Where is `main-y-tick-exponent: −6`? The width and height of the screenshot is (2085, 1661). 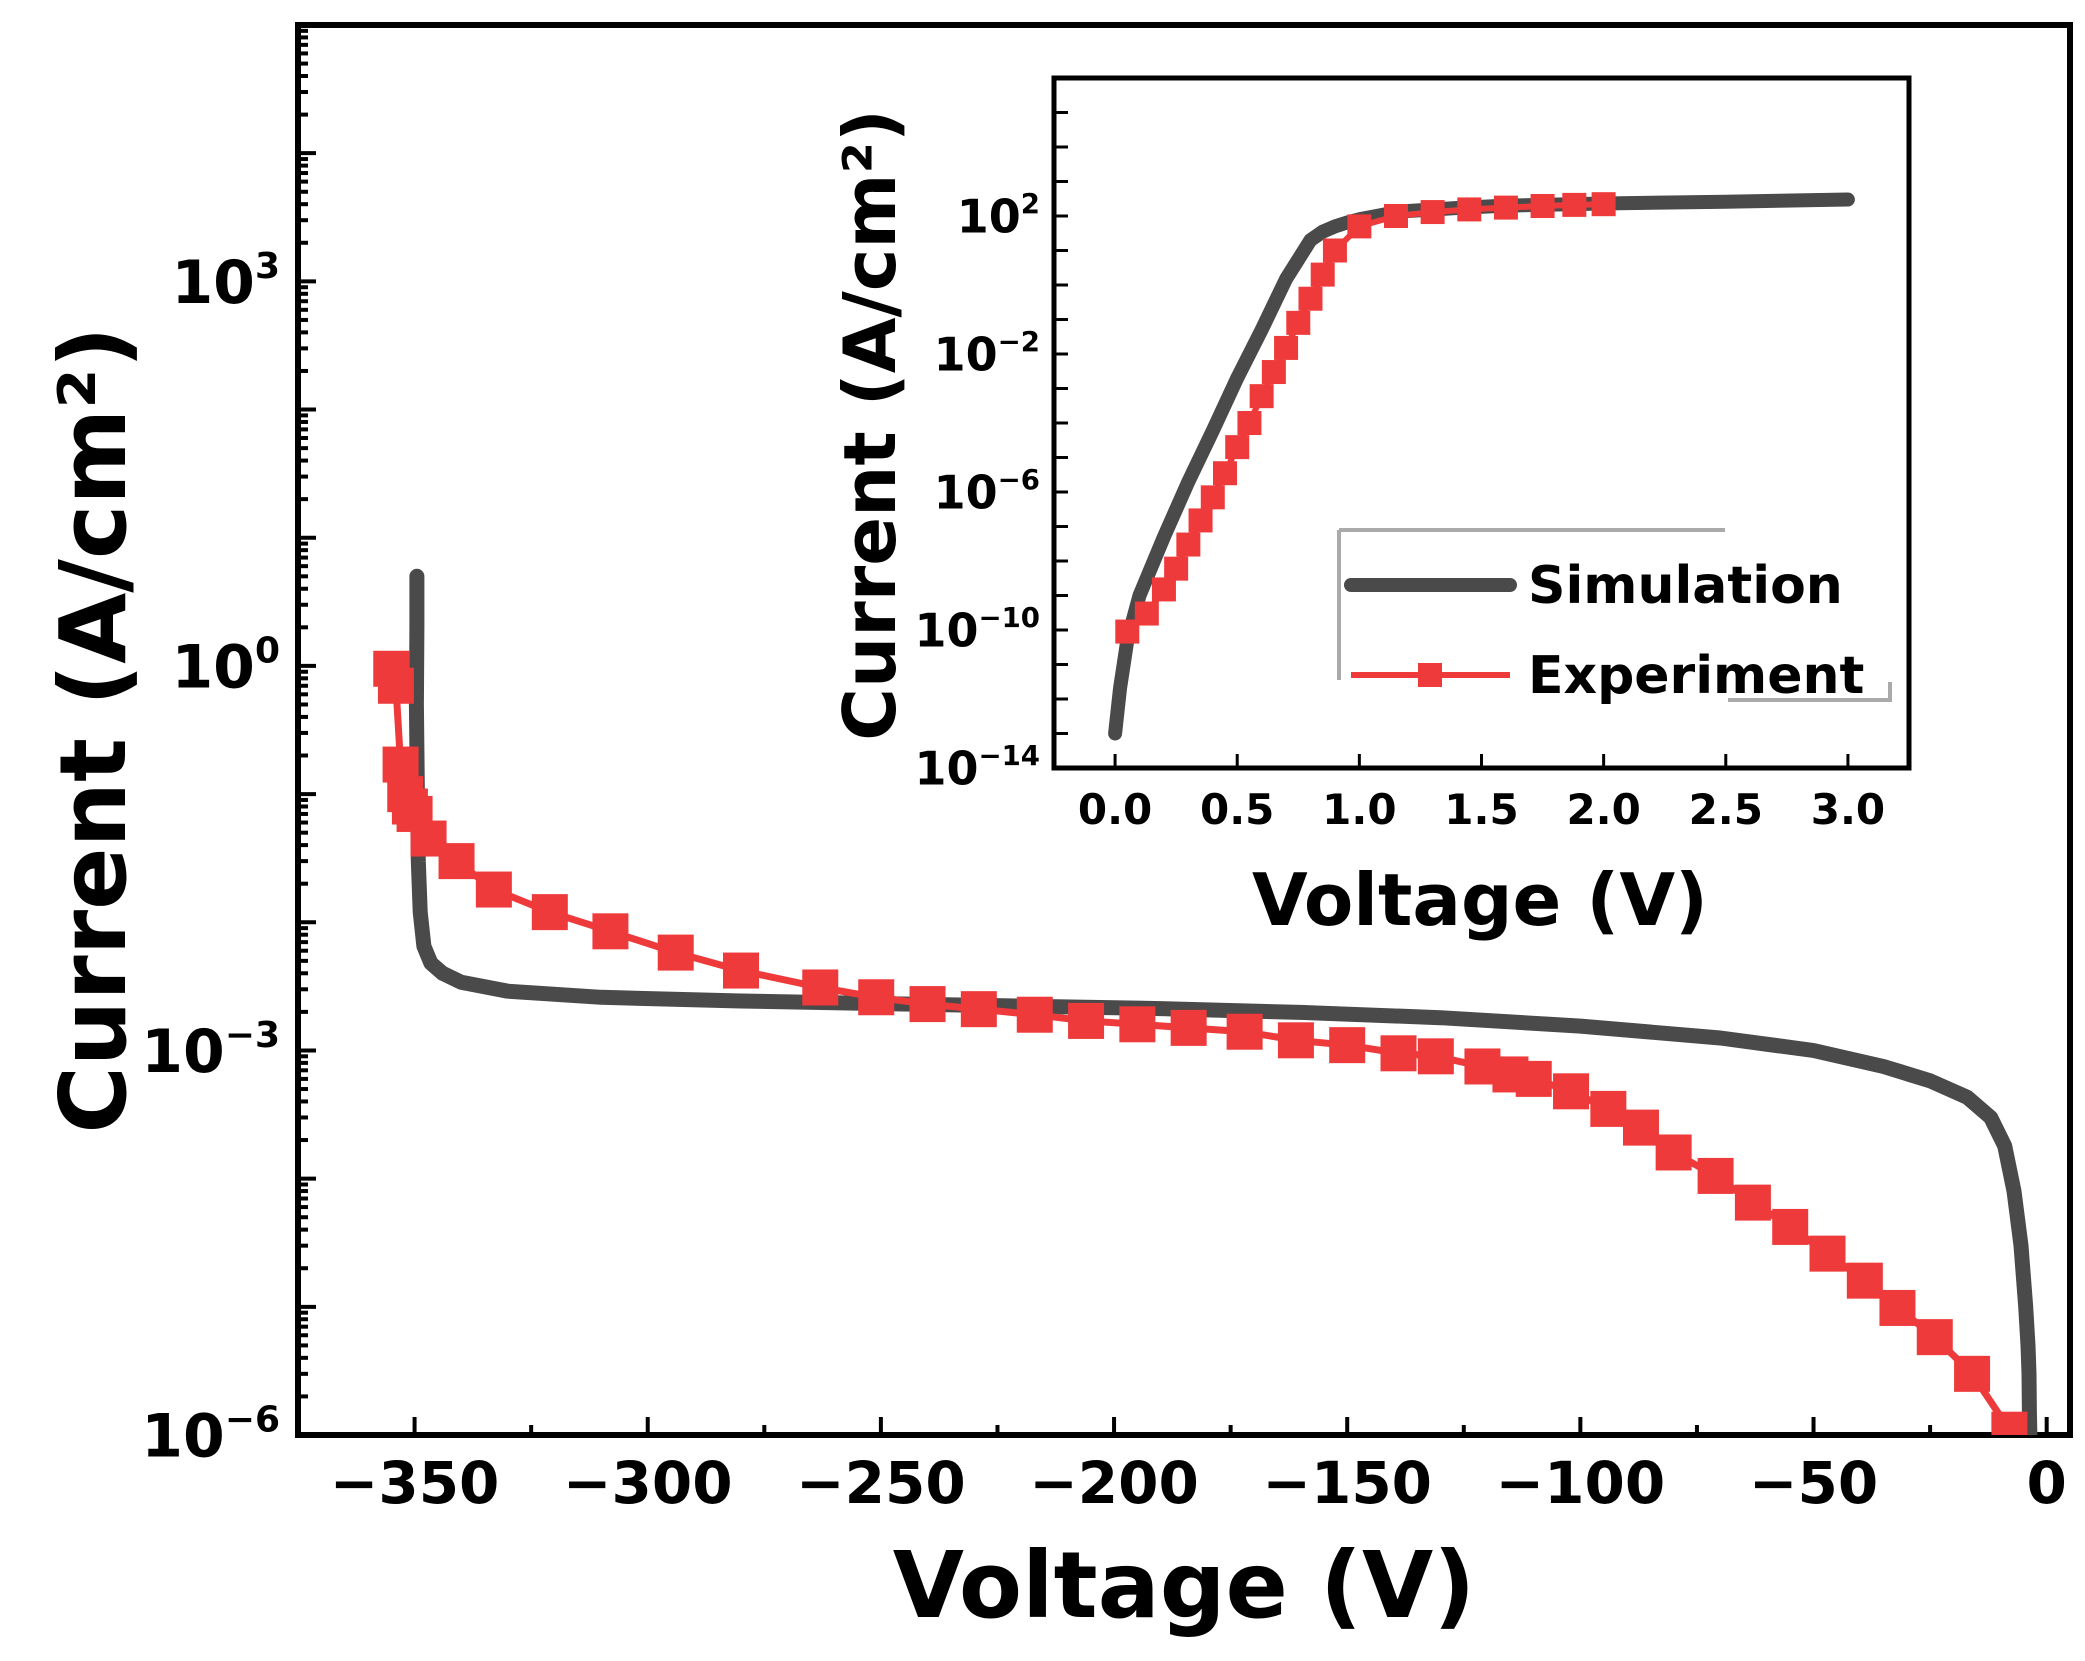 main-y-tick-exponent: −6 is located at coordinates (252, 1419).